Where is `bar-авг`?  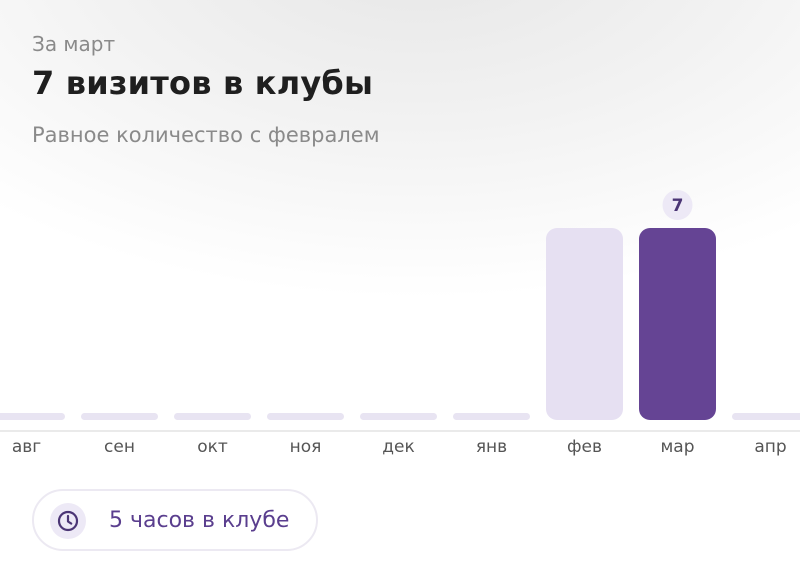
bar-авг is located at coordinates (32, 416).